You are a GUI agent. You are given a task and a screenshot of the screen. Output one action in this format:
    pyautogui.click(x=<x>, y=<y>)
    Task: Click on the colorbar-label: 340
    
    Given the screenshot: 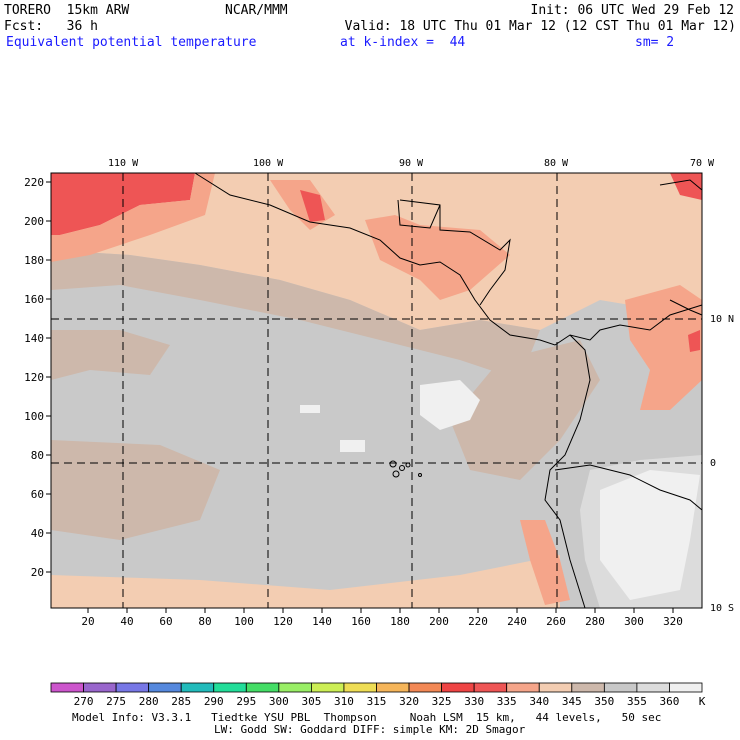 What is the action you would take?
    pyautogui.click(x=539, y=701)
    